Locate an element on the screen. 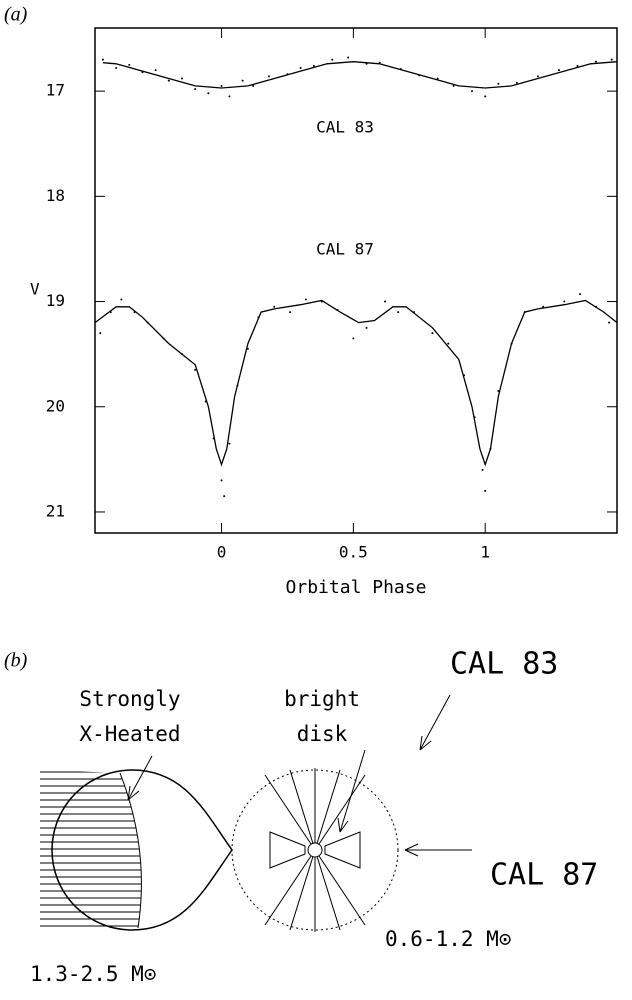 This screenshot has width=632, height=1000. donor-star is located at coordinates (142, 850).